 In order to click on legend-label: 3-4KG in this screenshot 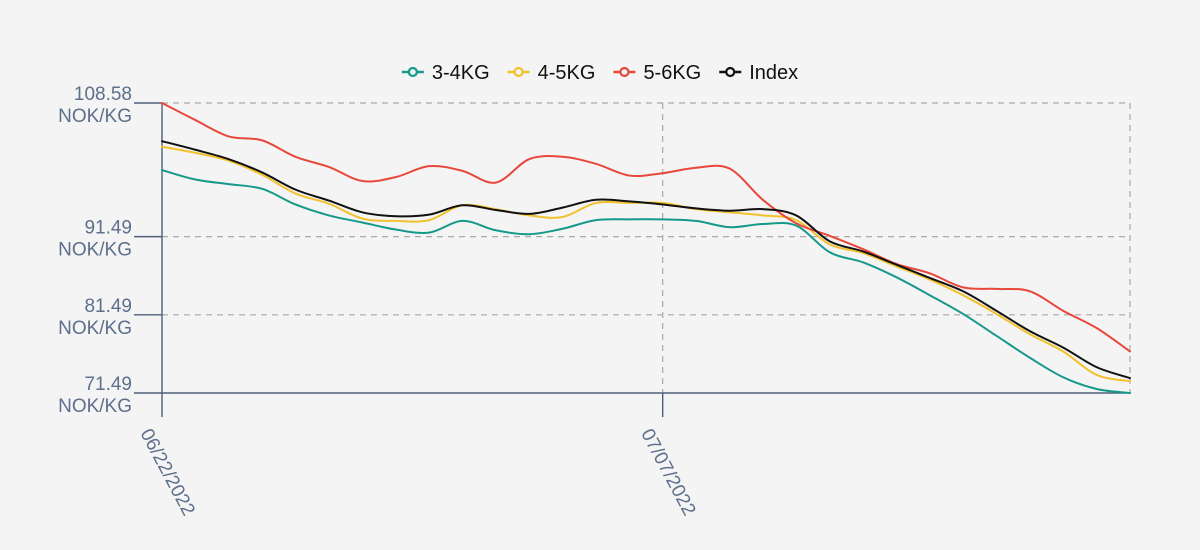, I will do `click(461, 73)`.